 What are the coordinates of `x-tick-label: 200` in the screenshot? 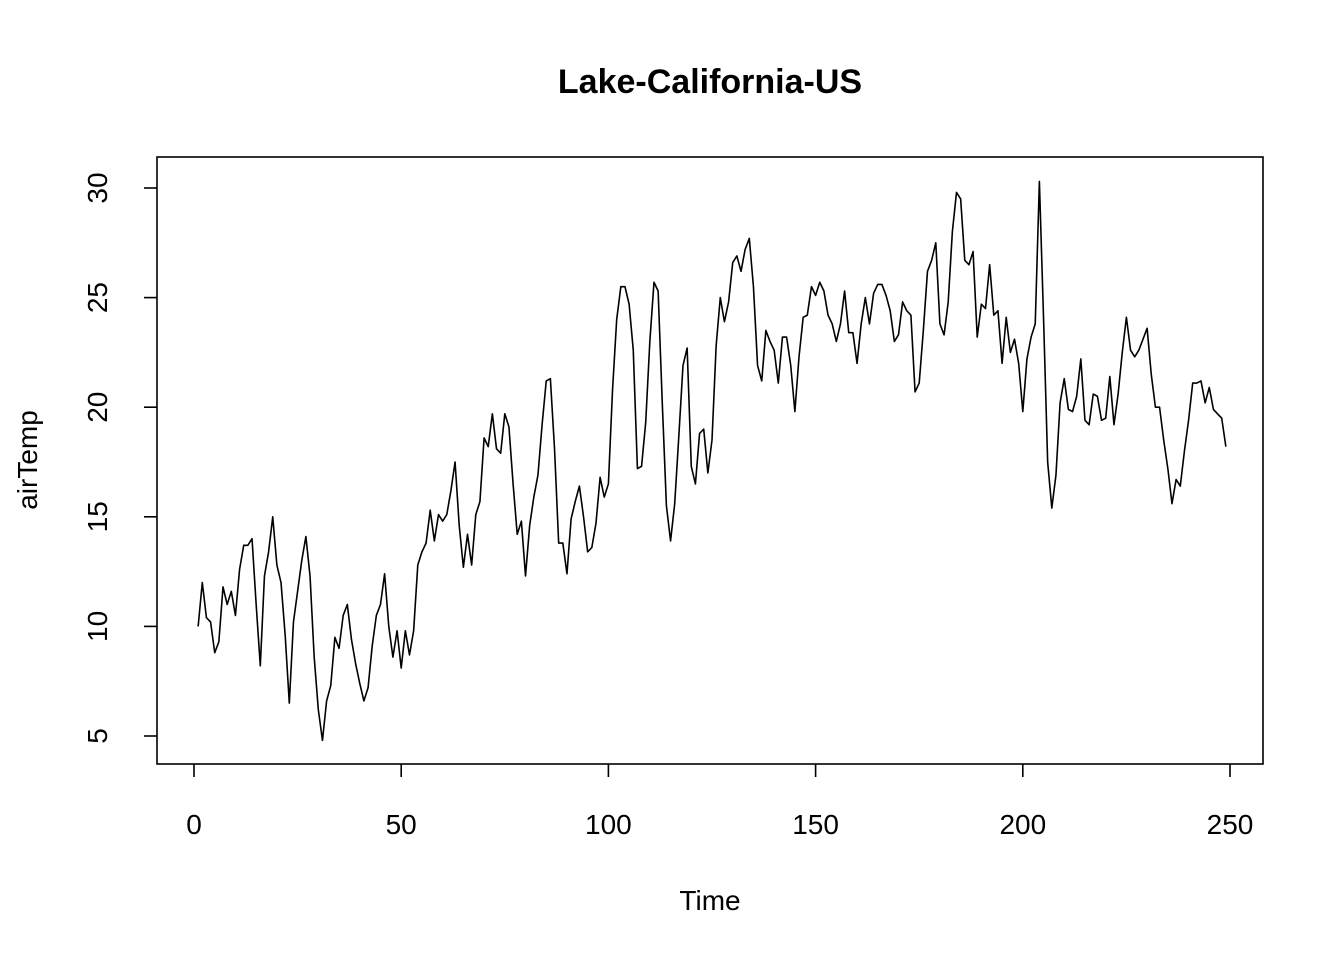 It's located at (1022, 824).